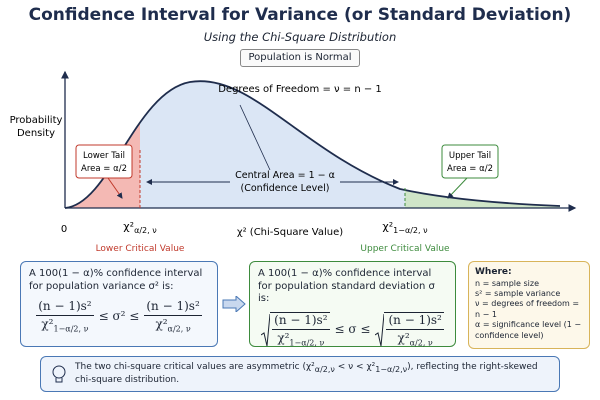 This screenshot has height=400, width=600. Describe the element at coordinates (391, 369) in the screenshot. I see `subscript: 1−α/2,ν` at that location.